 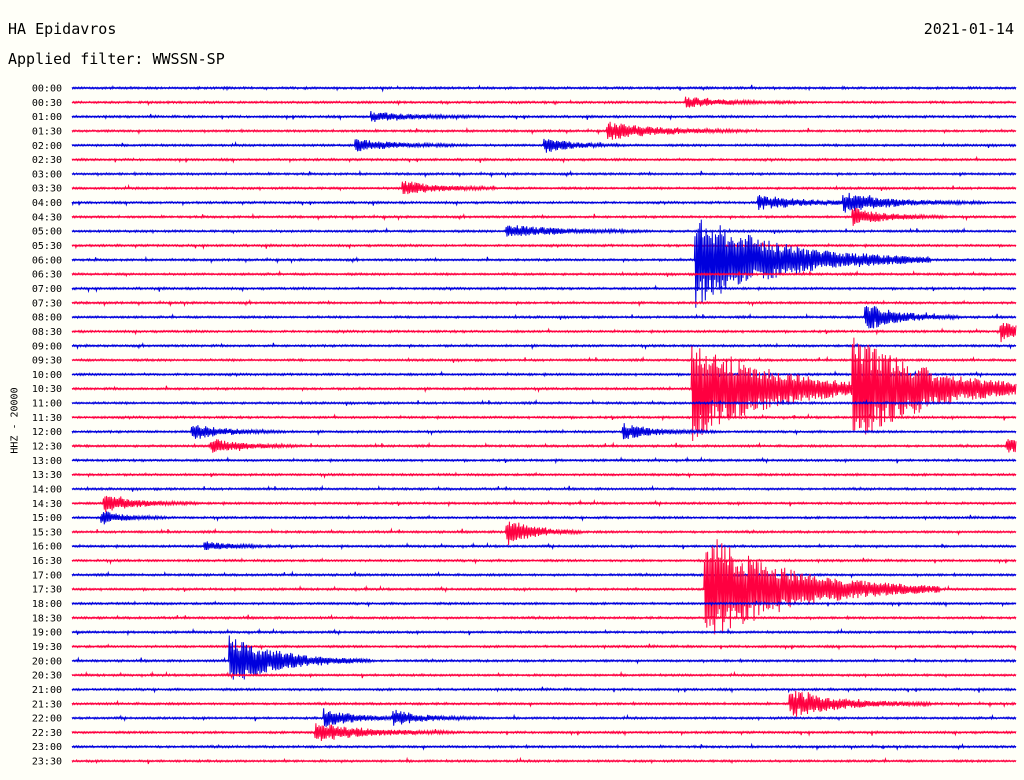 I want to click on row-time-label: 16:00, so click(x=47, y=547).